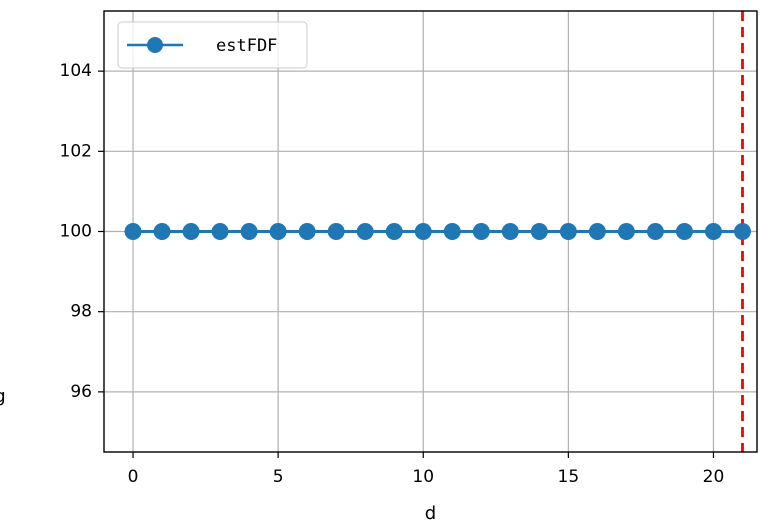  I want to click on y-axis-label: g, so click(3, 396).